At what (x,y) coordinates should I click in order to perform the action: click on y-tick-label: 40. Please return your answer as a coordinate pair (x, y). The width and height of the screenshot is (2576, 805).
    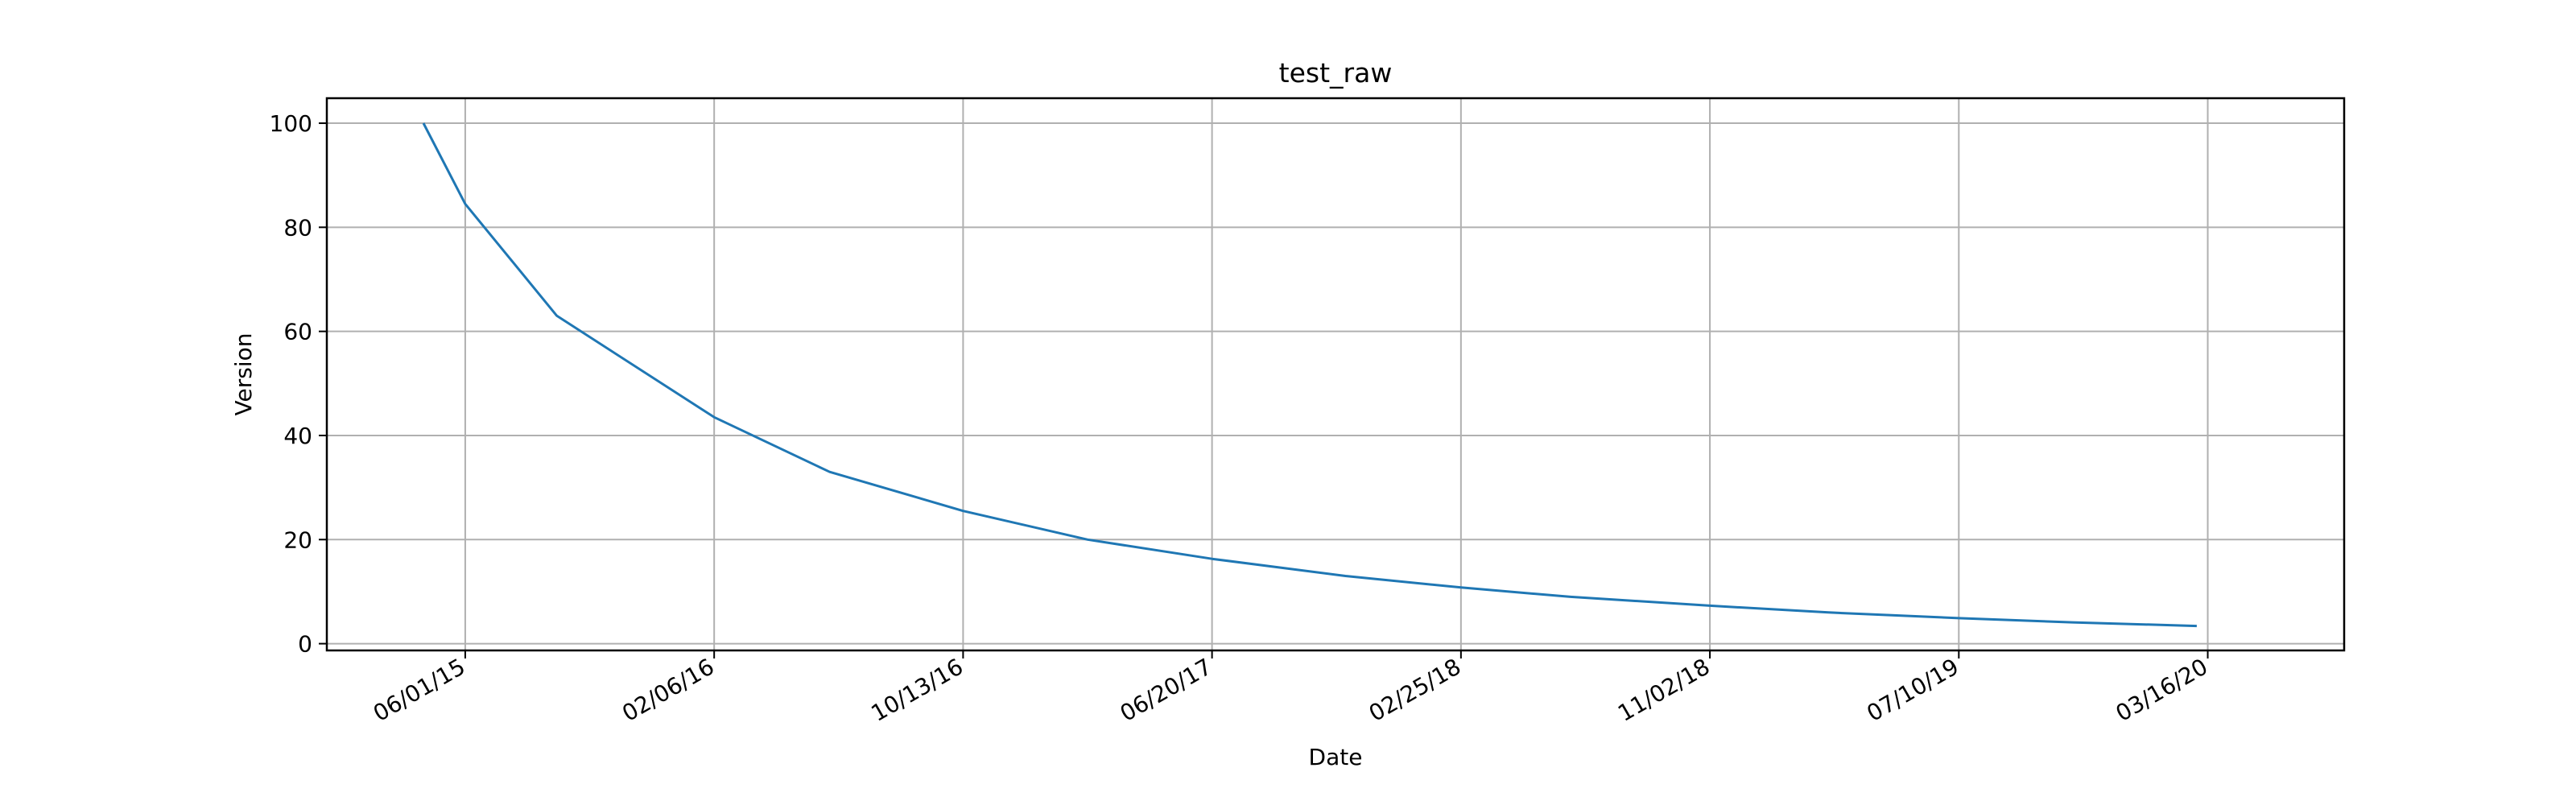
    Looking at the image, I should click on (297, 436).